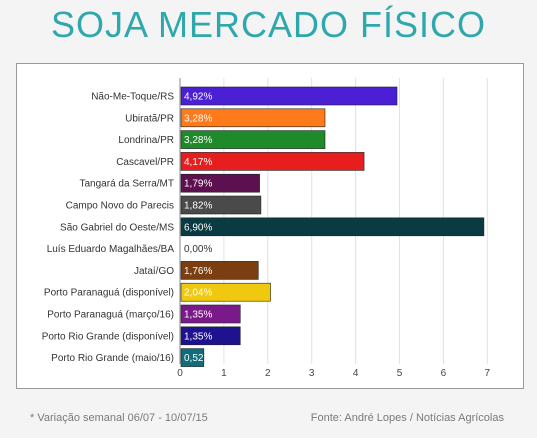  Describe the element at coordinates (198, 97) in the screenshot. I see `data-label: 4,92%` at that location.